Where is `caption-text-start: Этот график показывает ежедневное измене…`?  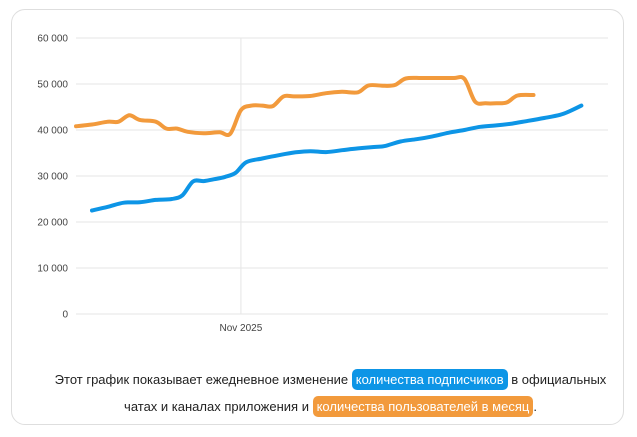
caption-text-start: Этот график показывает ежедневное измене… is located at coordinates (203, 379).